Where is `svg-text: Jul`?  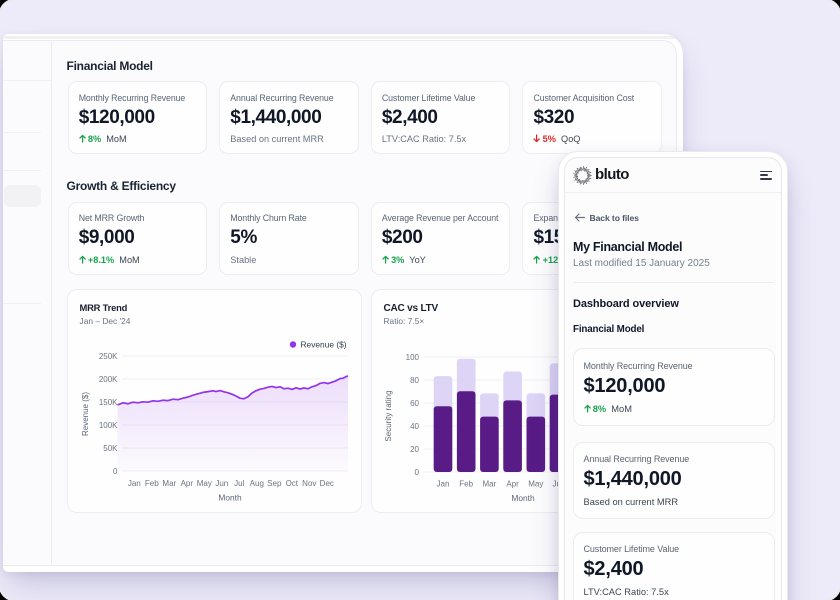 svg-text: Jul is located at coordinates (239, 483).